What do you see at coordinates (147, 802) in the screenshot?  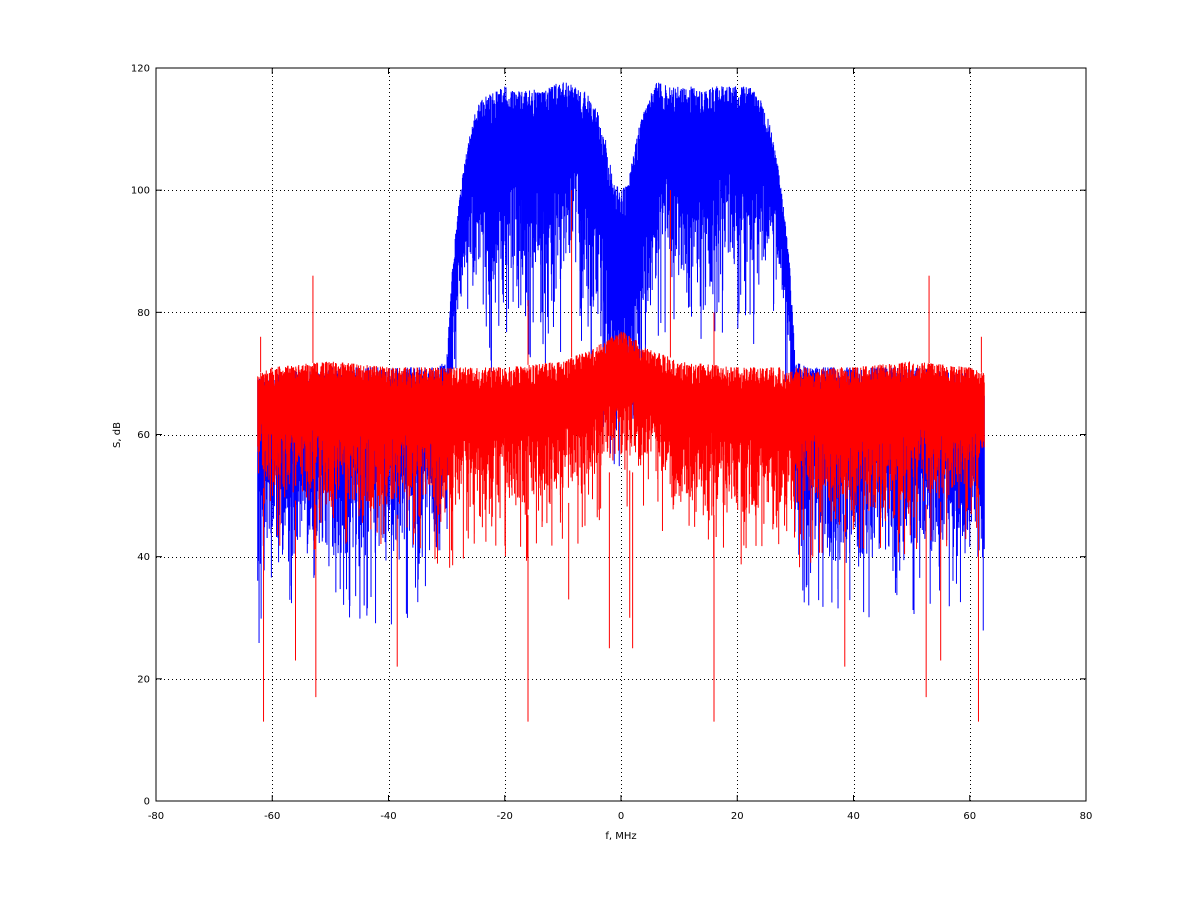 I see `y-tick-label: 0` at bounding box center [147, 802].